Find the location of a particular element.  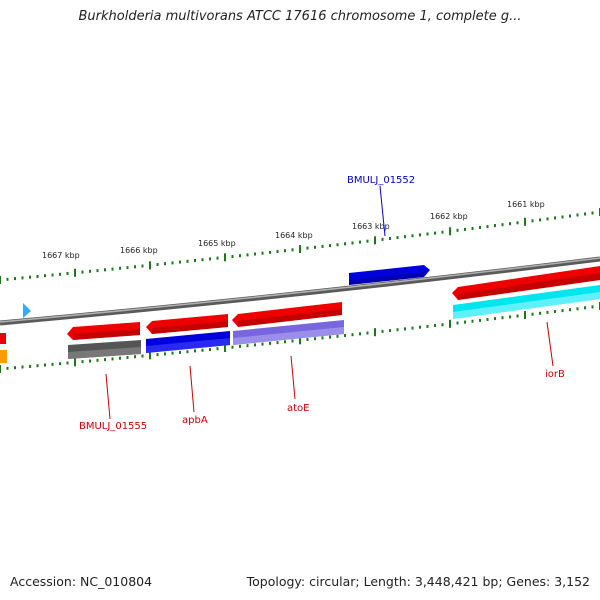

chromosome-backbone is located at coordinates (300, 291).